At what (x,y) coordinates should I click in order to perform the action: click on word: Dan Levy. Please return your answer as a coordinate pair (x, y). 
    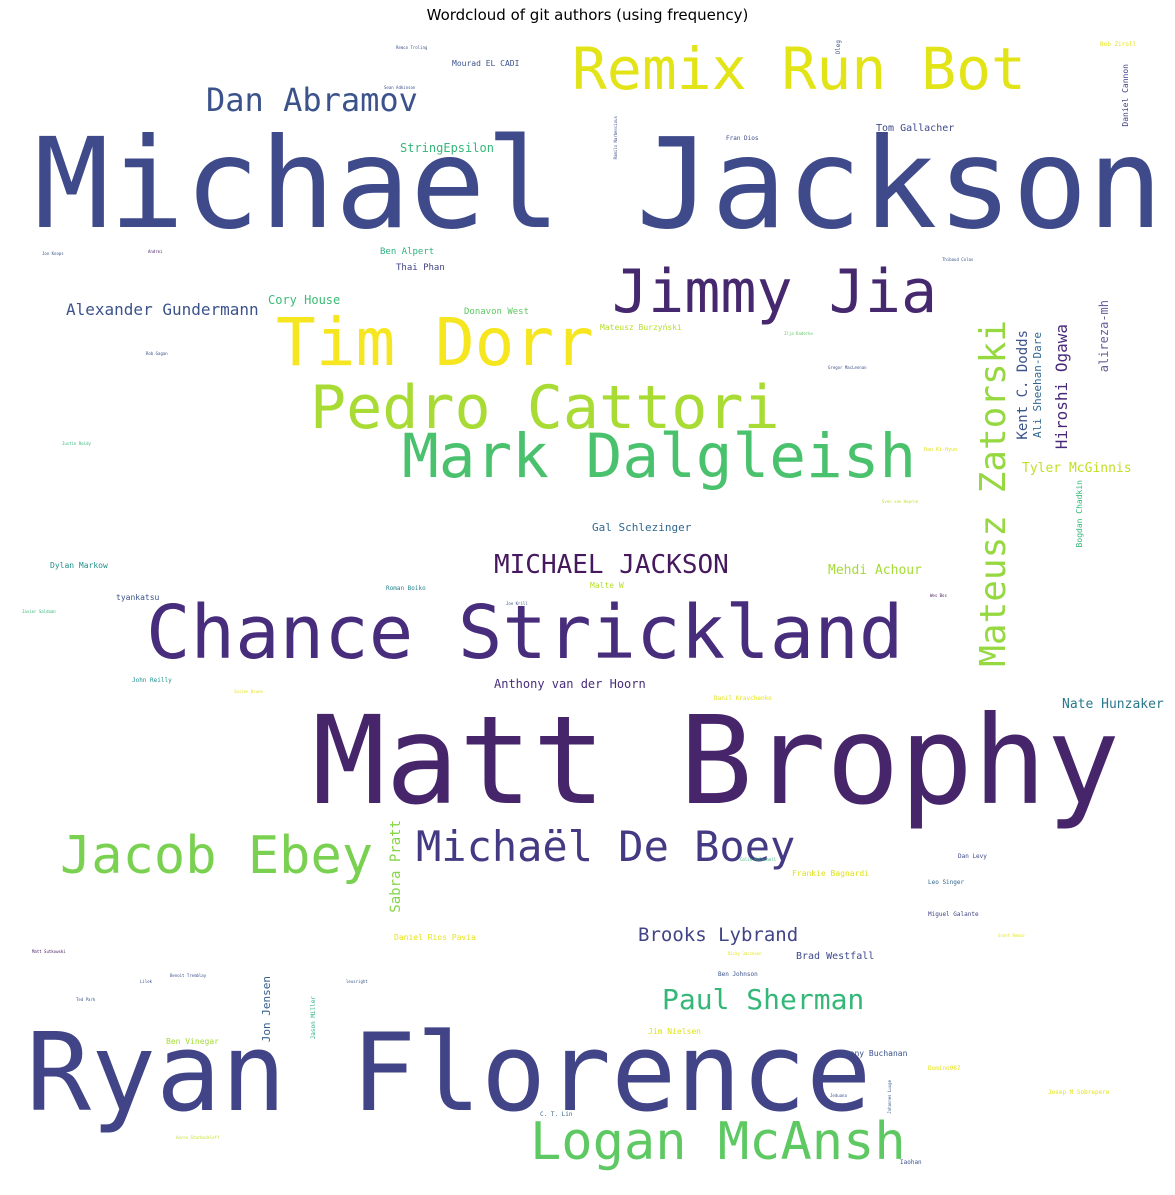
    Looking at the image, I should click on (972, 856).